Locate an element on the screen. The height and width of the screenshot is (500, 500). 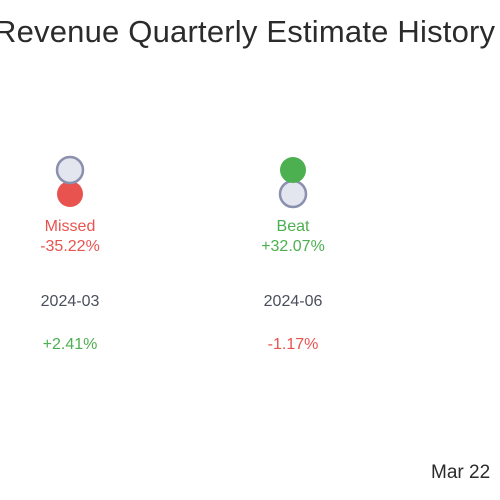
change-value: -1.17% is located at coordinates (293, 344).